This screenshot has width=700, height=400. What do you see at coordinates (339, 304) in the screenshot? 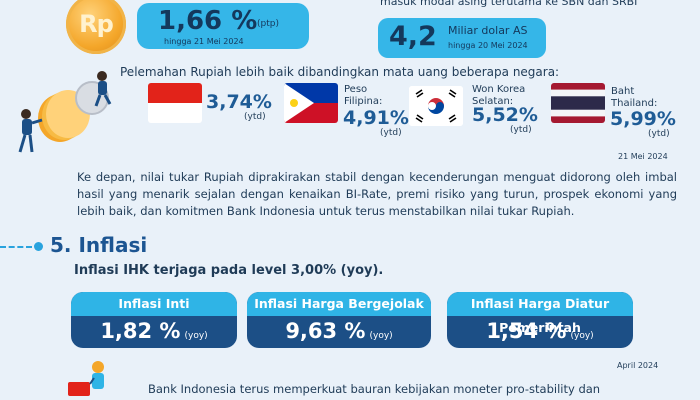
I see `volatile-food-inflation-label: Inflasi Harga Bergejolak` at bounding box center [339, 304].